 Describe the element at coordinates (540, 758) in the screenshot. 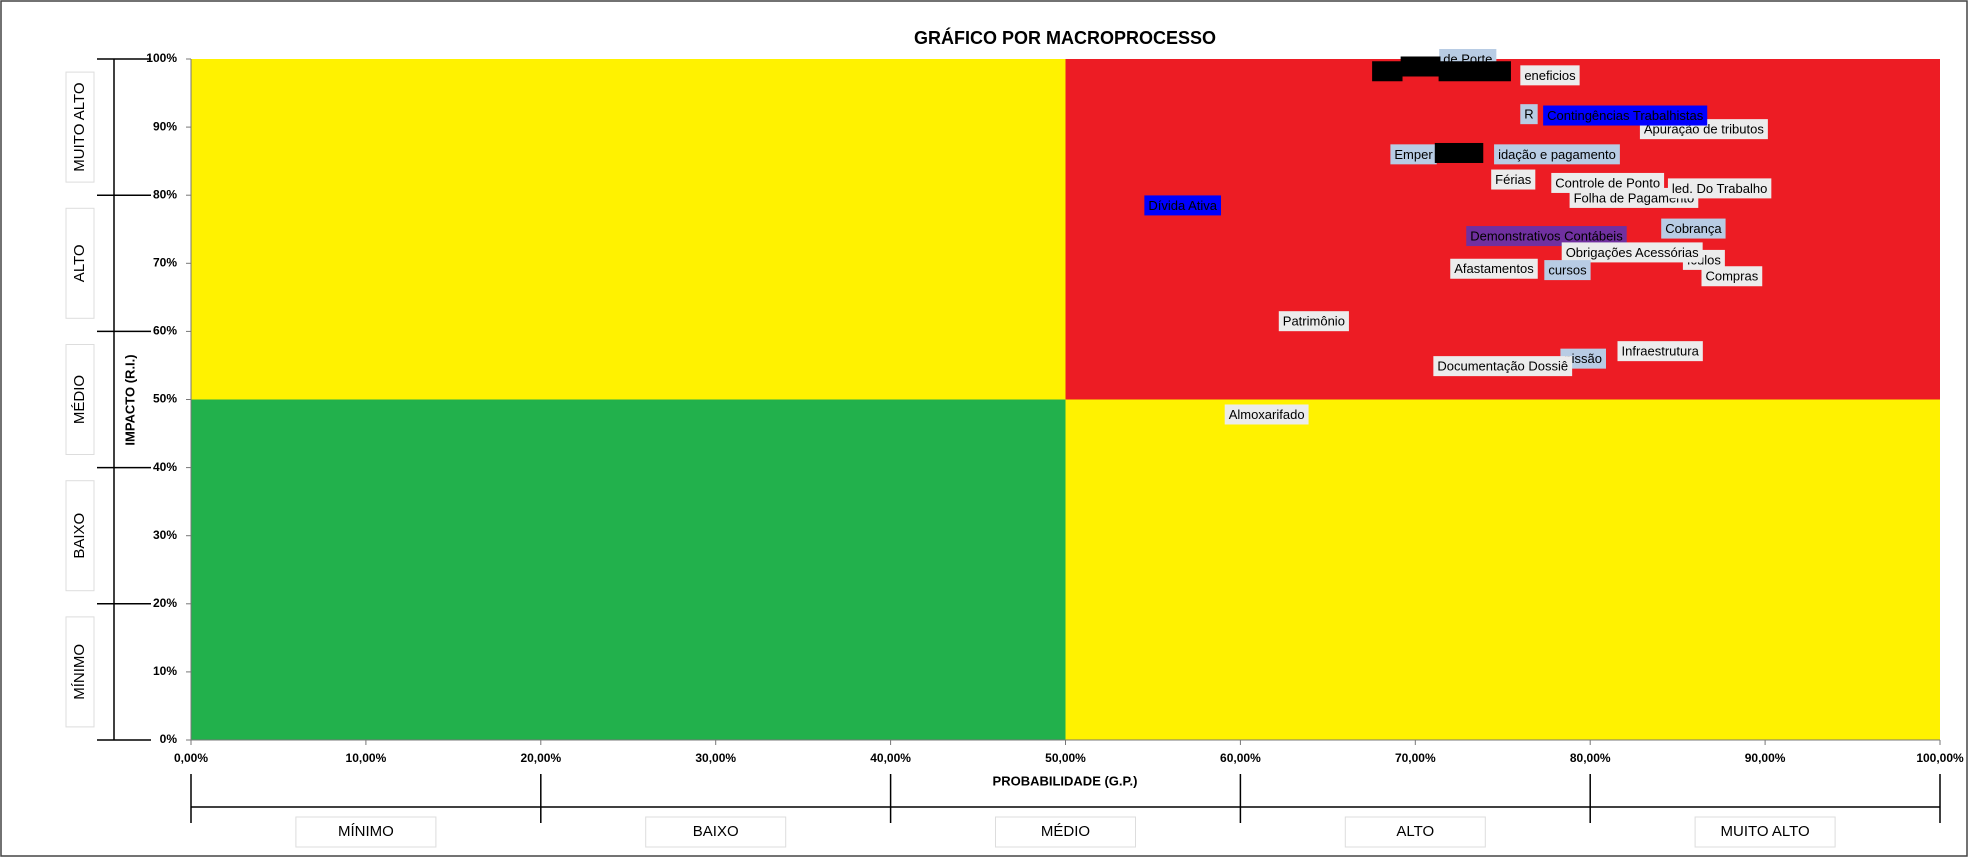

I see `x-tick-label: 20,00%` at that location.